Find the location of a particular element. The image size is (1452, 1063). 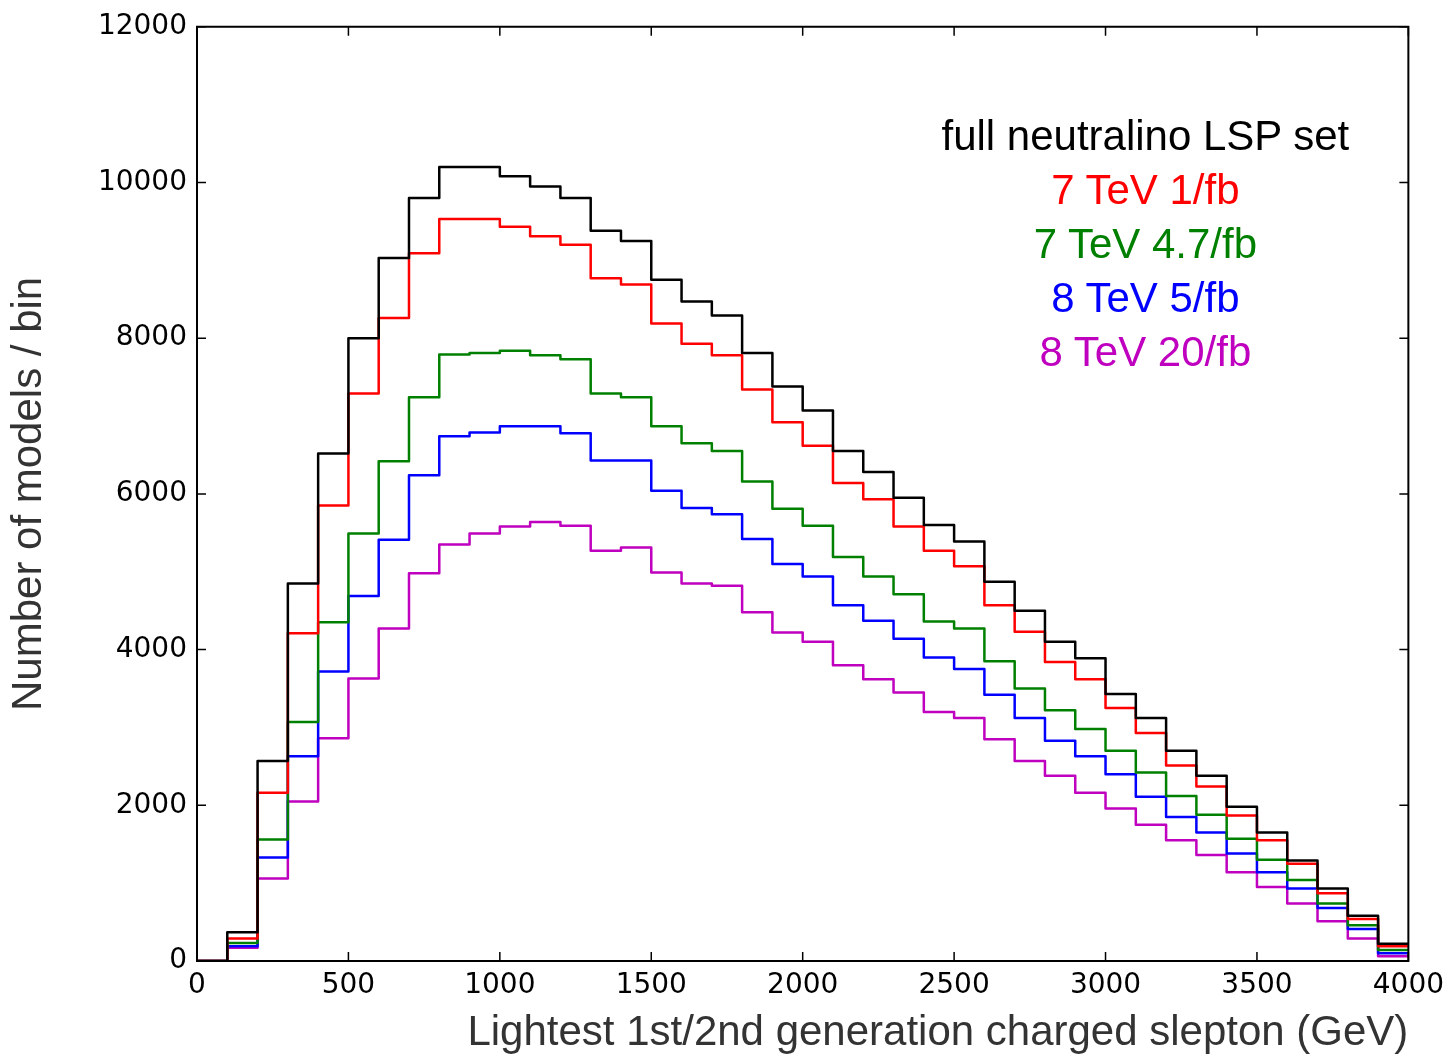

x-tick-label: 1000 is located at coordinates (500, 984).